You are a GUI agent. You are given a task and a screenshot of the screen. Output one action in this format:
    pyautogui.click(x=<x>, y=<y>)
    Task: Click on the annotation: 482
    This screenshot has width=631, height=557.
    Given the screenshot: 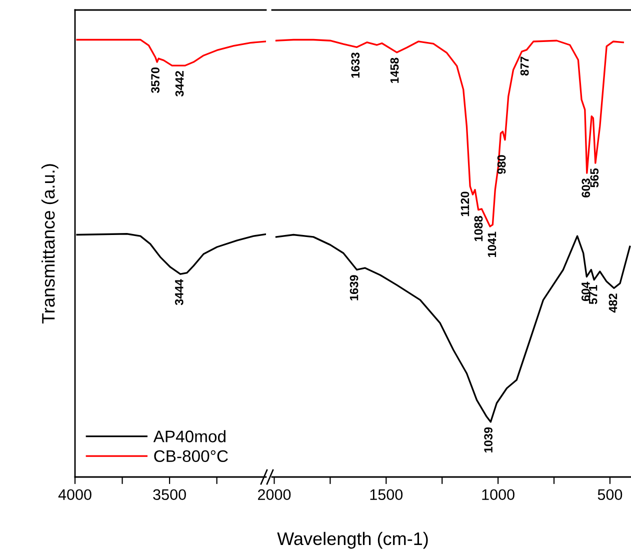 What is the action you would take?
    pyautogui.click(x=613, y=303)
    